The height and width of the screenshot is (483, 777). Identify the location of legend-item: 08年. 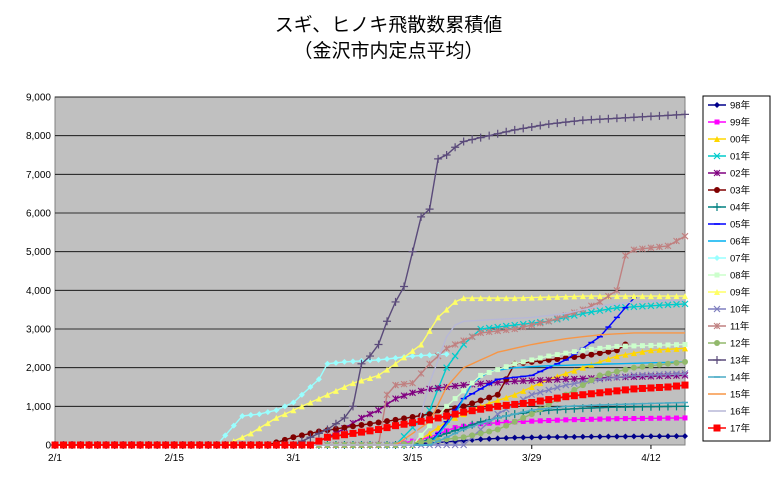
(729, 276).